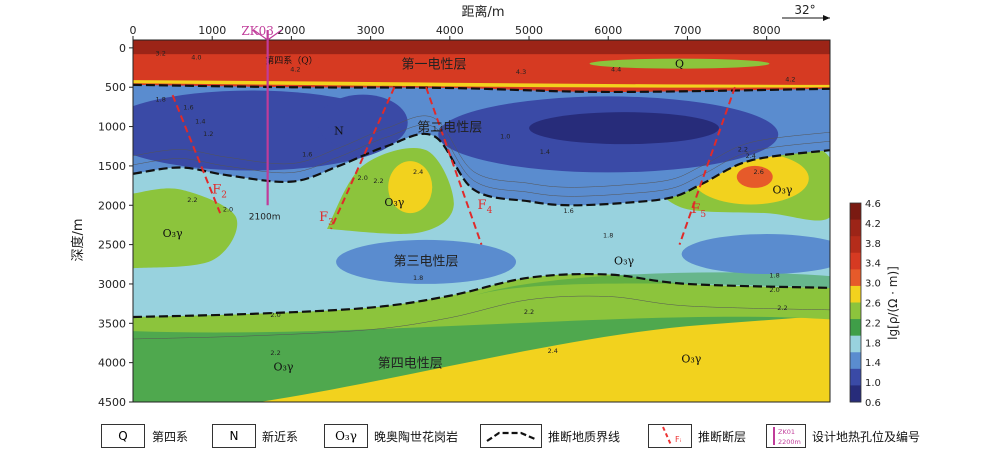  I want to click on orientation-mark: 32°, so click(806, 12).